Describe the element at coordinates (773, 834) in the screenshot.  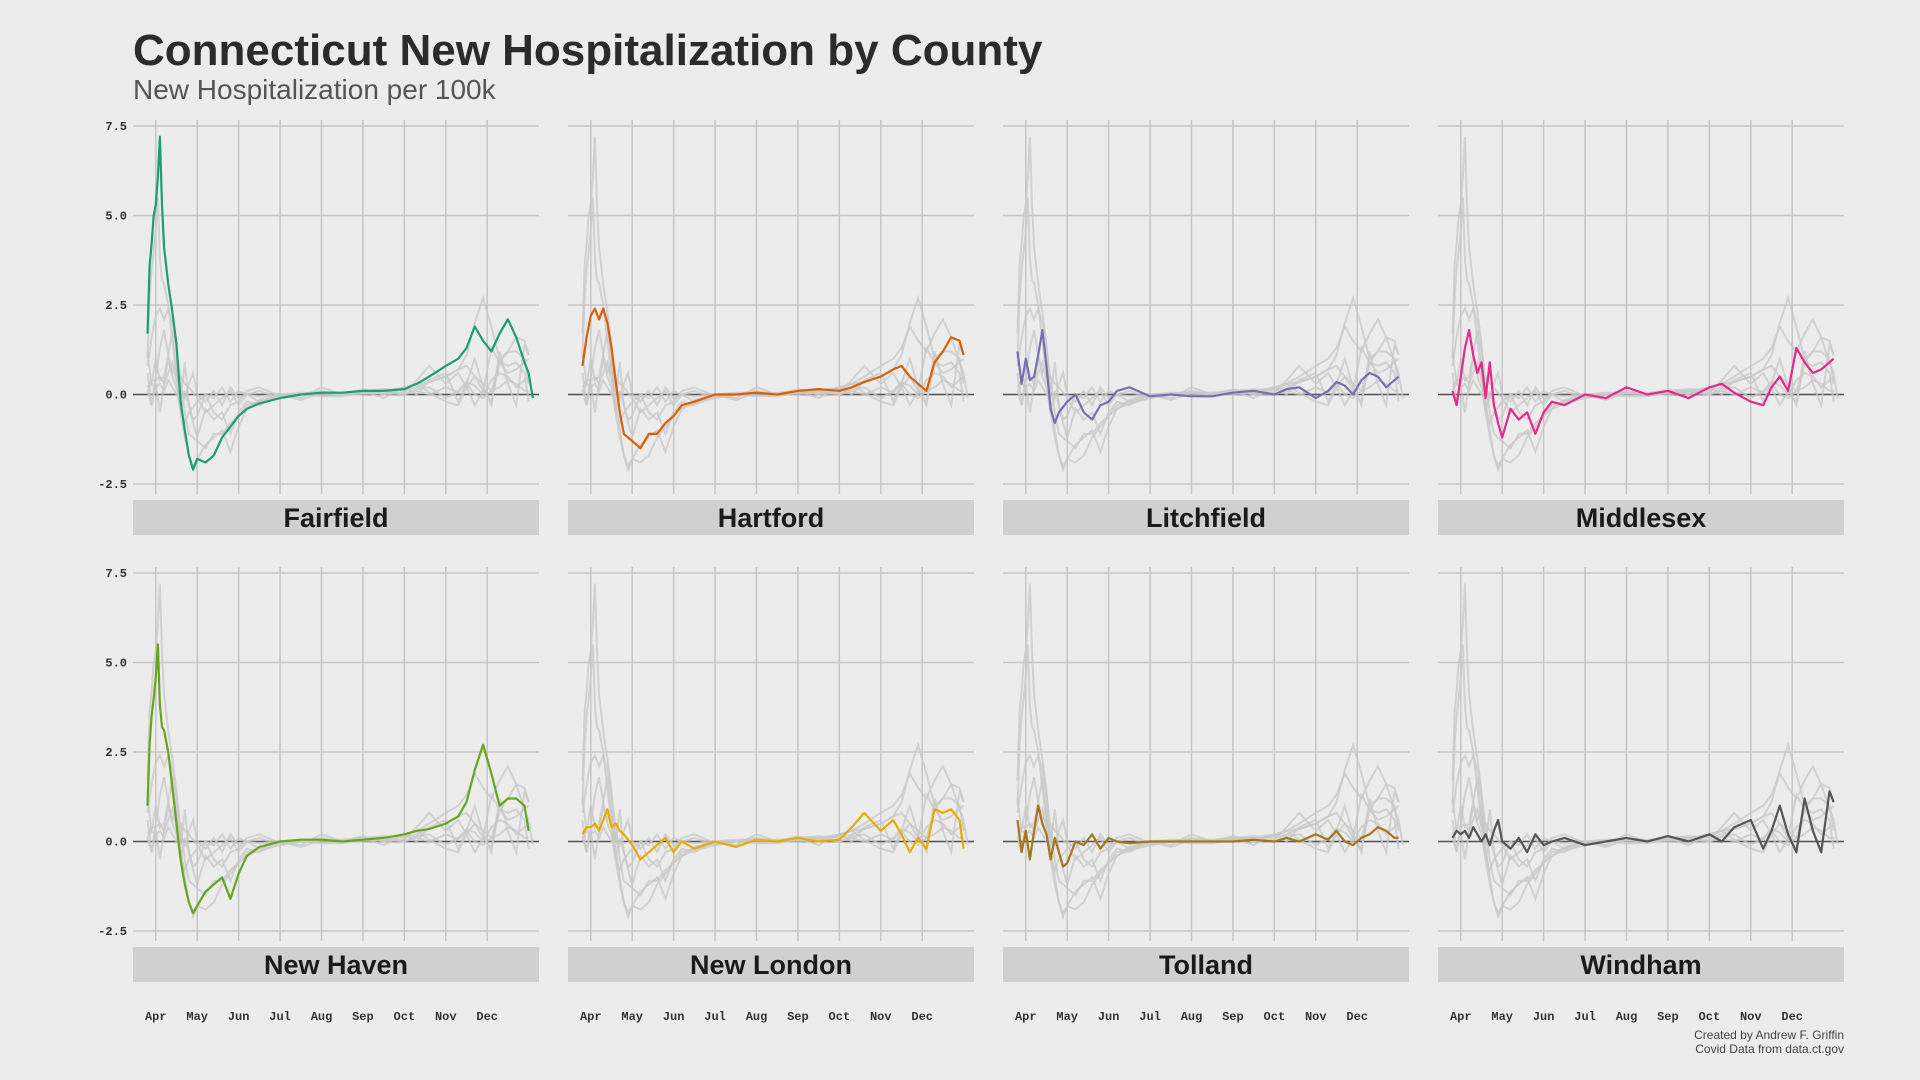
I see `series-line-new-london` at that location.